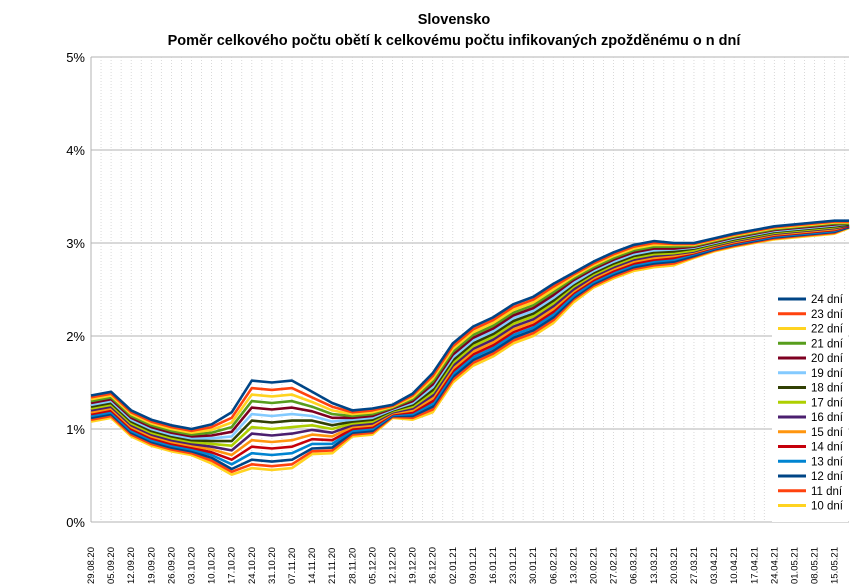 The height and width of the screenshot is (585, 855). Describe the element at coordinates (312, 566) in the screenshot. I see `x-tick-label: 14.11.20` at that location.